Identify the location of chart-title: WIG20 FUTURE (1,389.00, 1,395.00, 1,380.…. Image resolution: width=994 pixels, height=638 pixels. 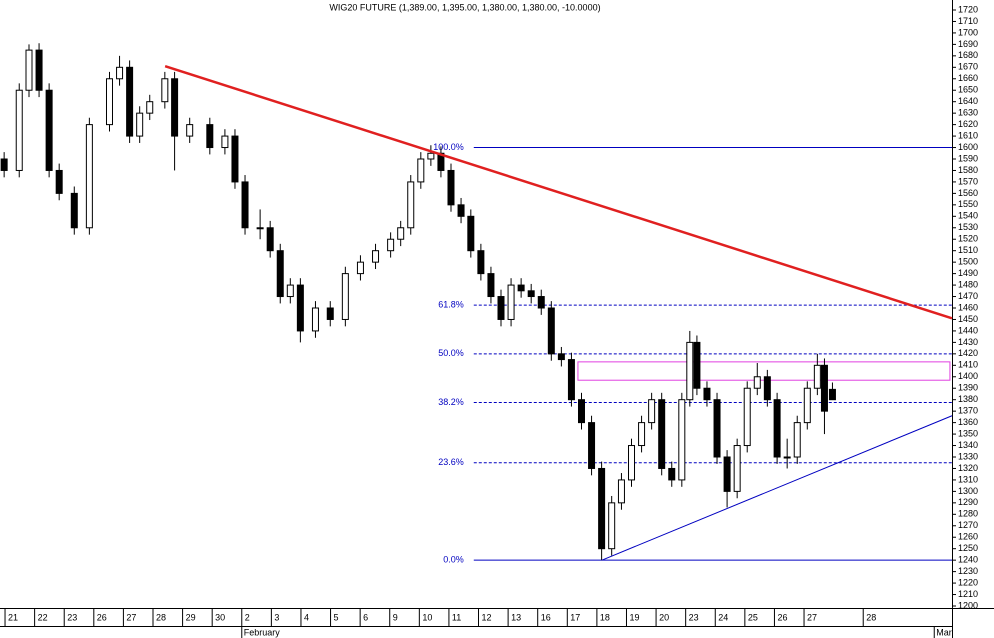
(464, 7).